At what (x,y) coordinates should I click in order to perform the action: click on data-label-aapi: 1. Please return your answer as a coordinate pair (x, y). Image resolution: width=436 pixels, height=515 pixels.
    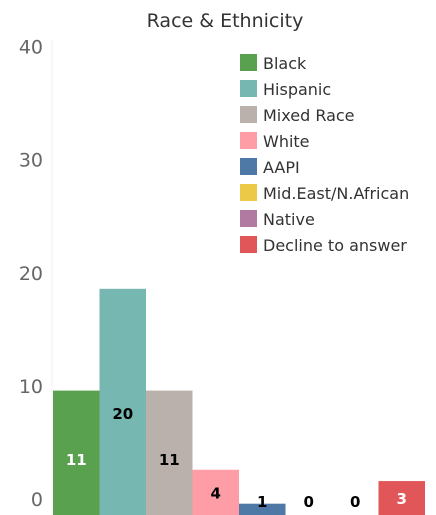
    Looking at the image, I should click on (262, 502).